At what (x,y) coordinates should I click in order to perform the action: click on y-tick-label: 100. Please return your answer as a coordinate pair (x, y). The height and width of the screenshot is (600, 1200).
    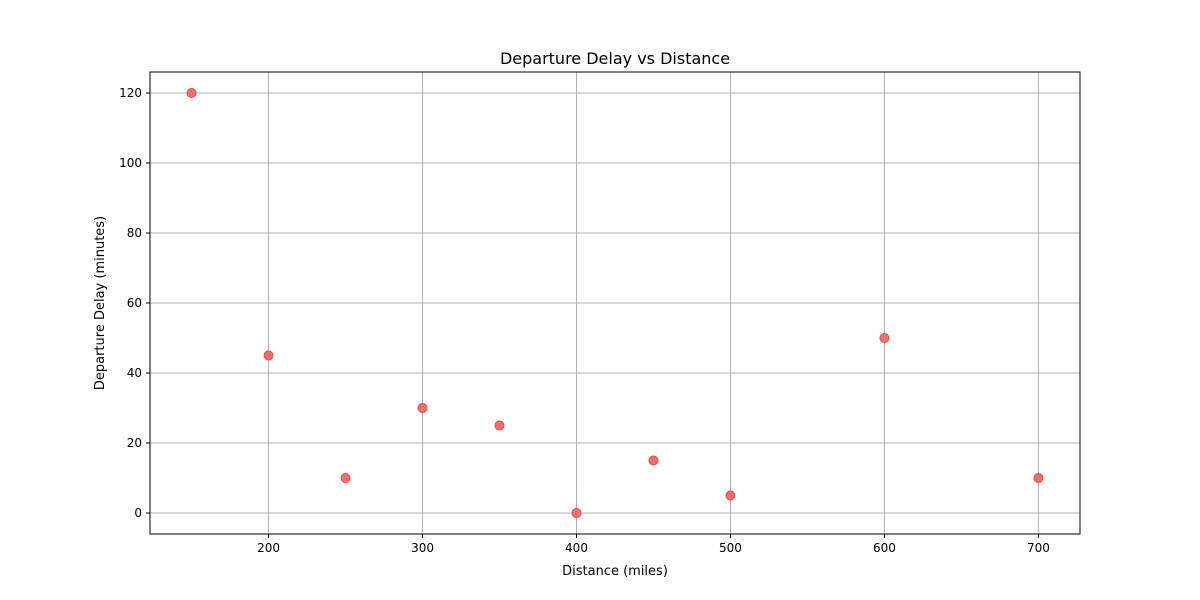
    Looking at the image, I should click on (130, 163).